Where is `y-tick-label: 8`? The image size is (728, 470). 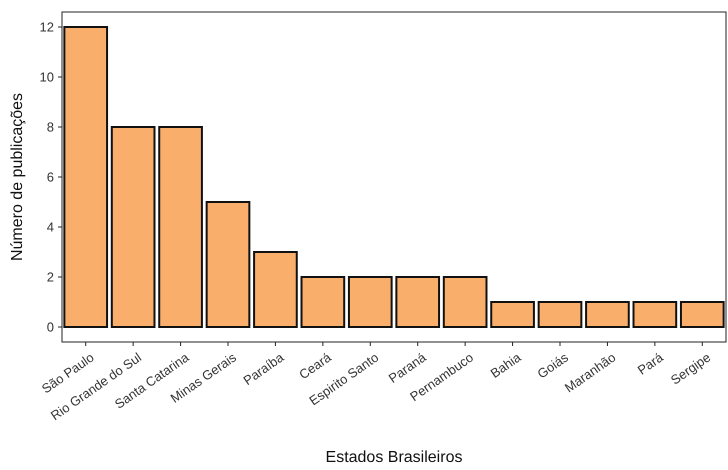
y-tick-label: 8 is located at coordinates (50, 127).